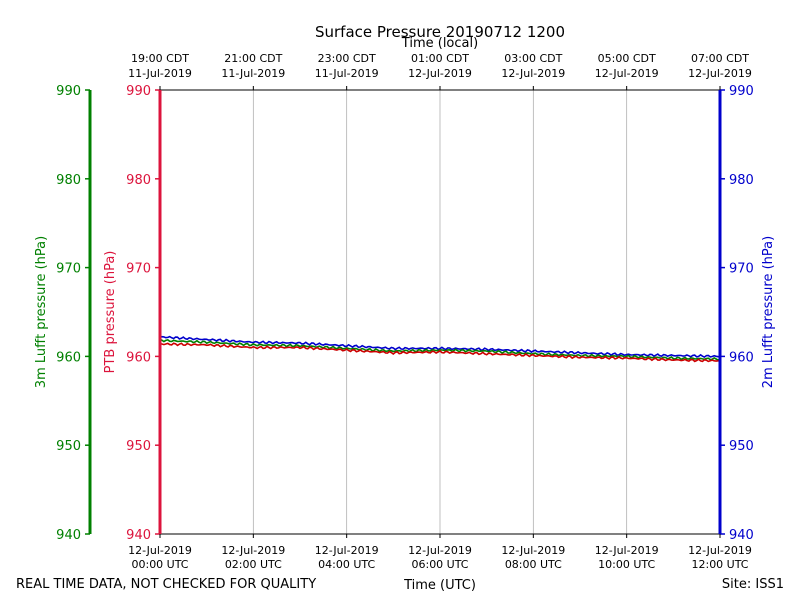 The height and width of the screenshot is (600, 800). I want to click on x-tick-label-top-time: 05:00 CDT, so click(627, 58).